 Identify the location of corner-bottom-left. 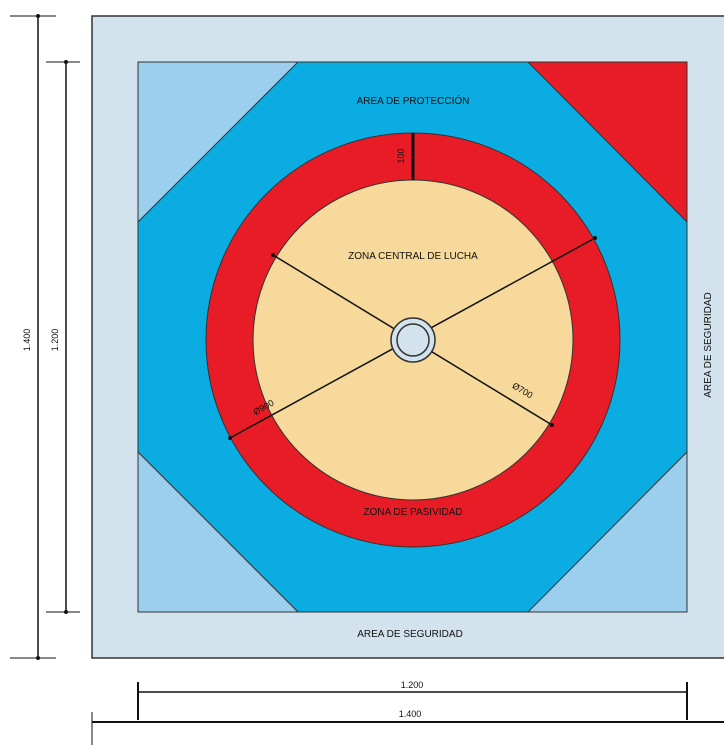
(218, 531).